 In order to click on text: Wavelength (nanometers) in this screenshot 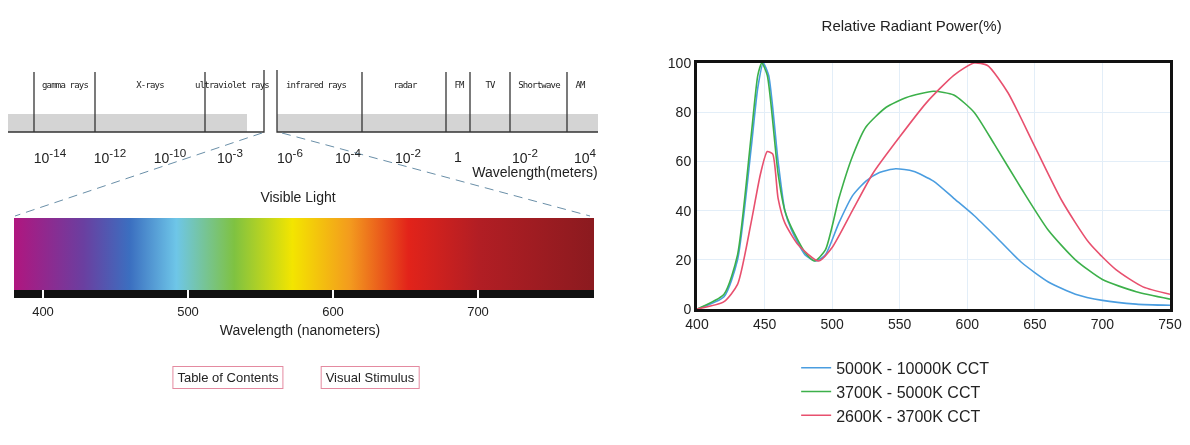, I will do `click(300, 330)`.